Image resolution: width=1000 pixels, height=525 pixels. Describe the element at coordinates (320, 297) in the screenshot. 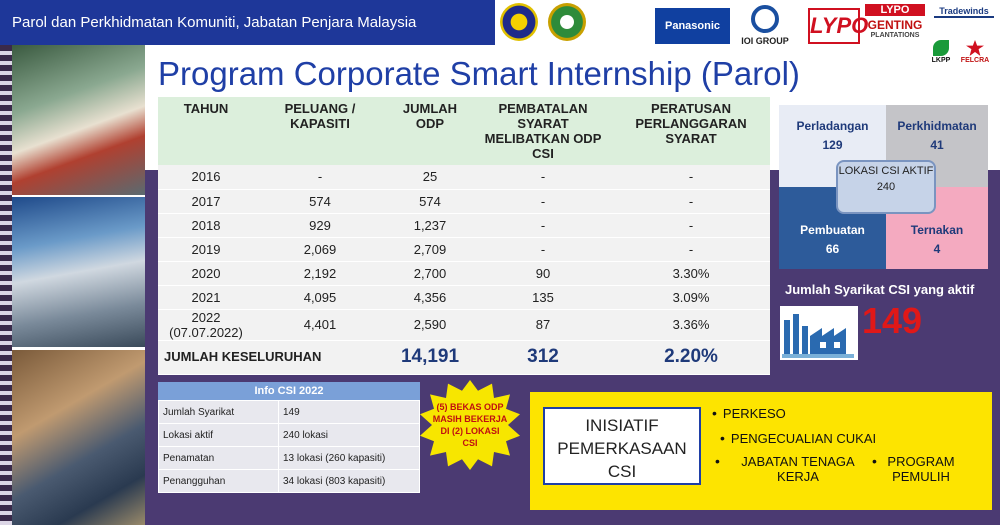

I see `cell-peluang: 4,095` at that location.